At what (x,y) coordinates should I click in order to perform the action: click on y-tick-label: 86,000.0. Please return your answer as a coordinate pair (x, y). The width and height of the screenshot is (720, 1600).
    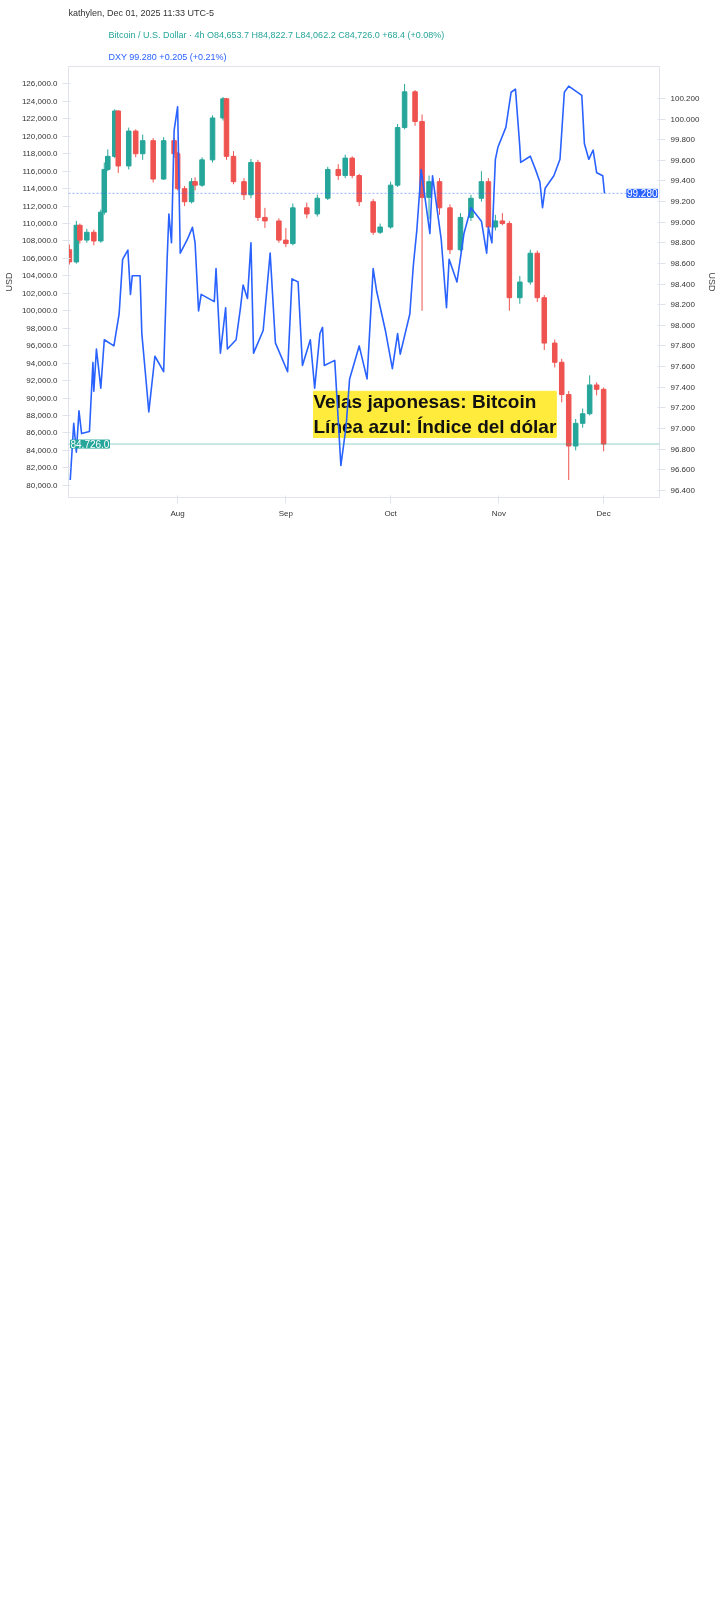
    Looking at the image, I should click on (42, 433).